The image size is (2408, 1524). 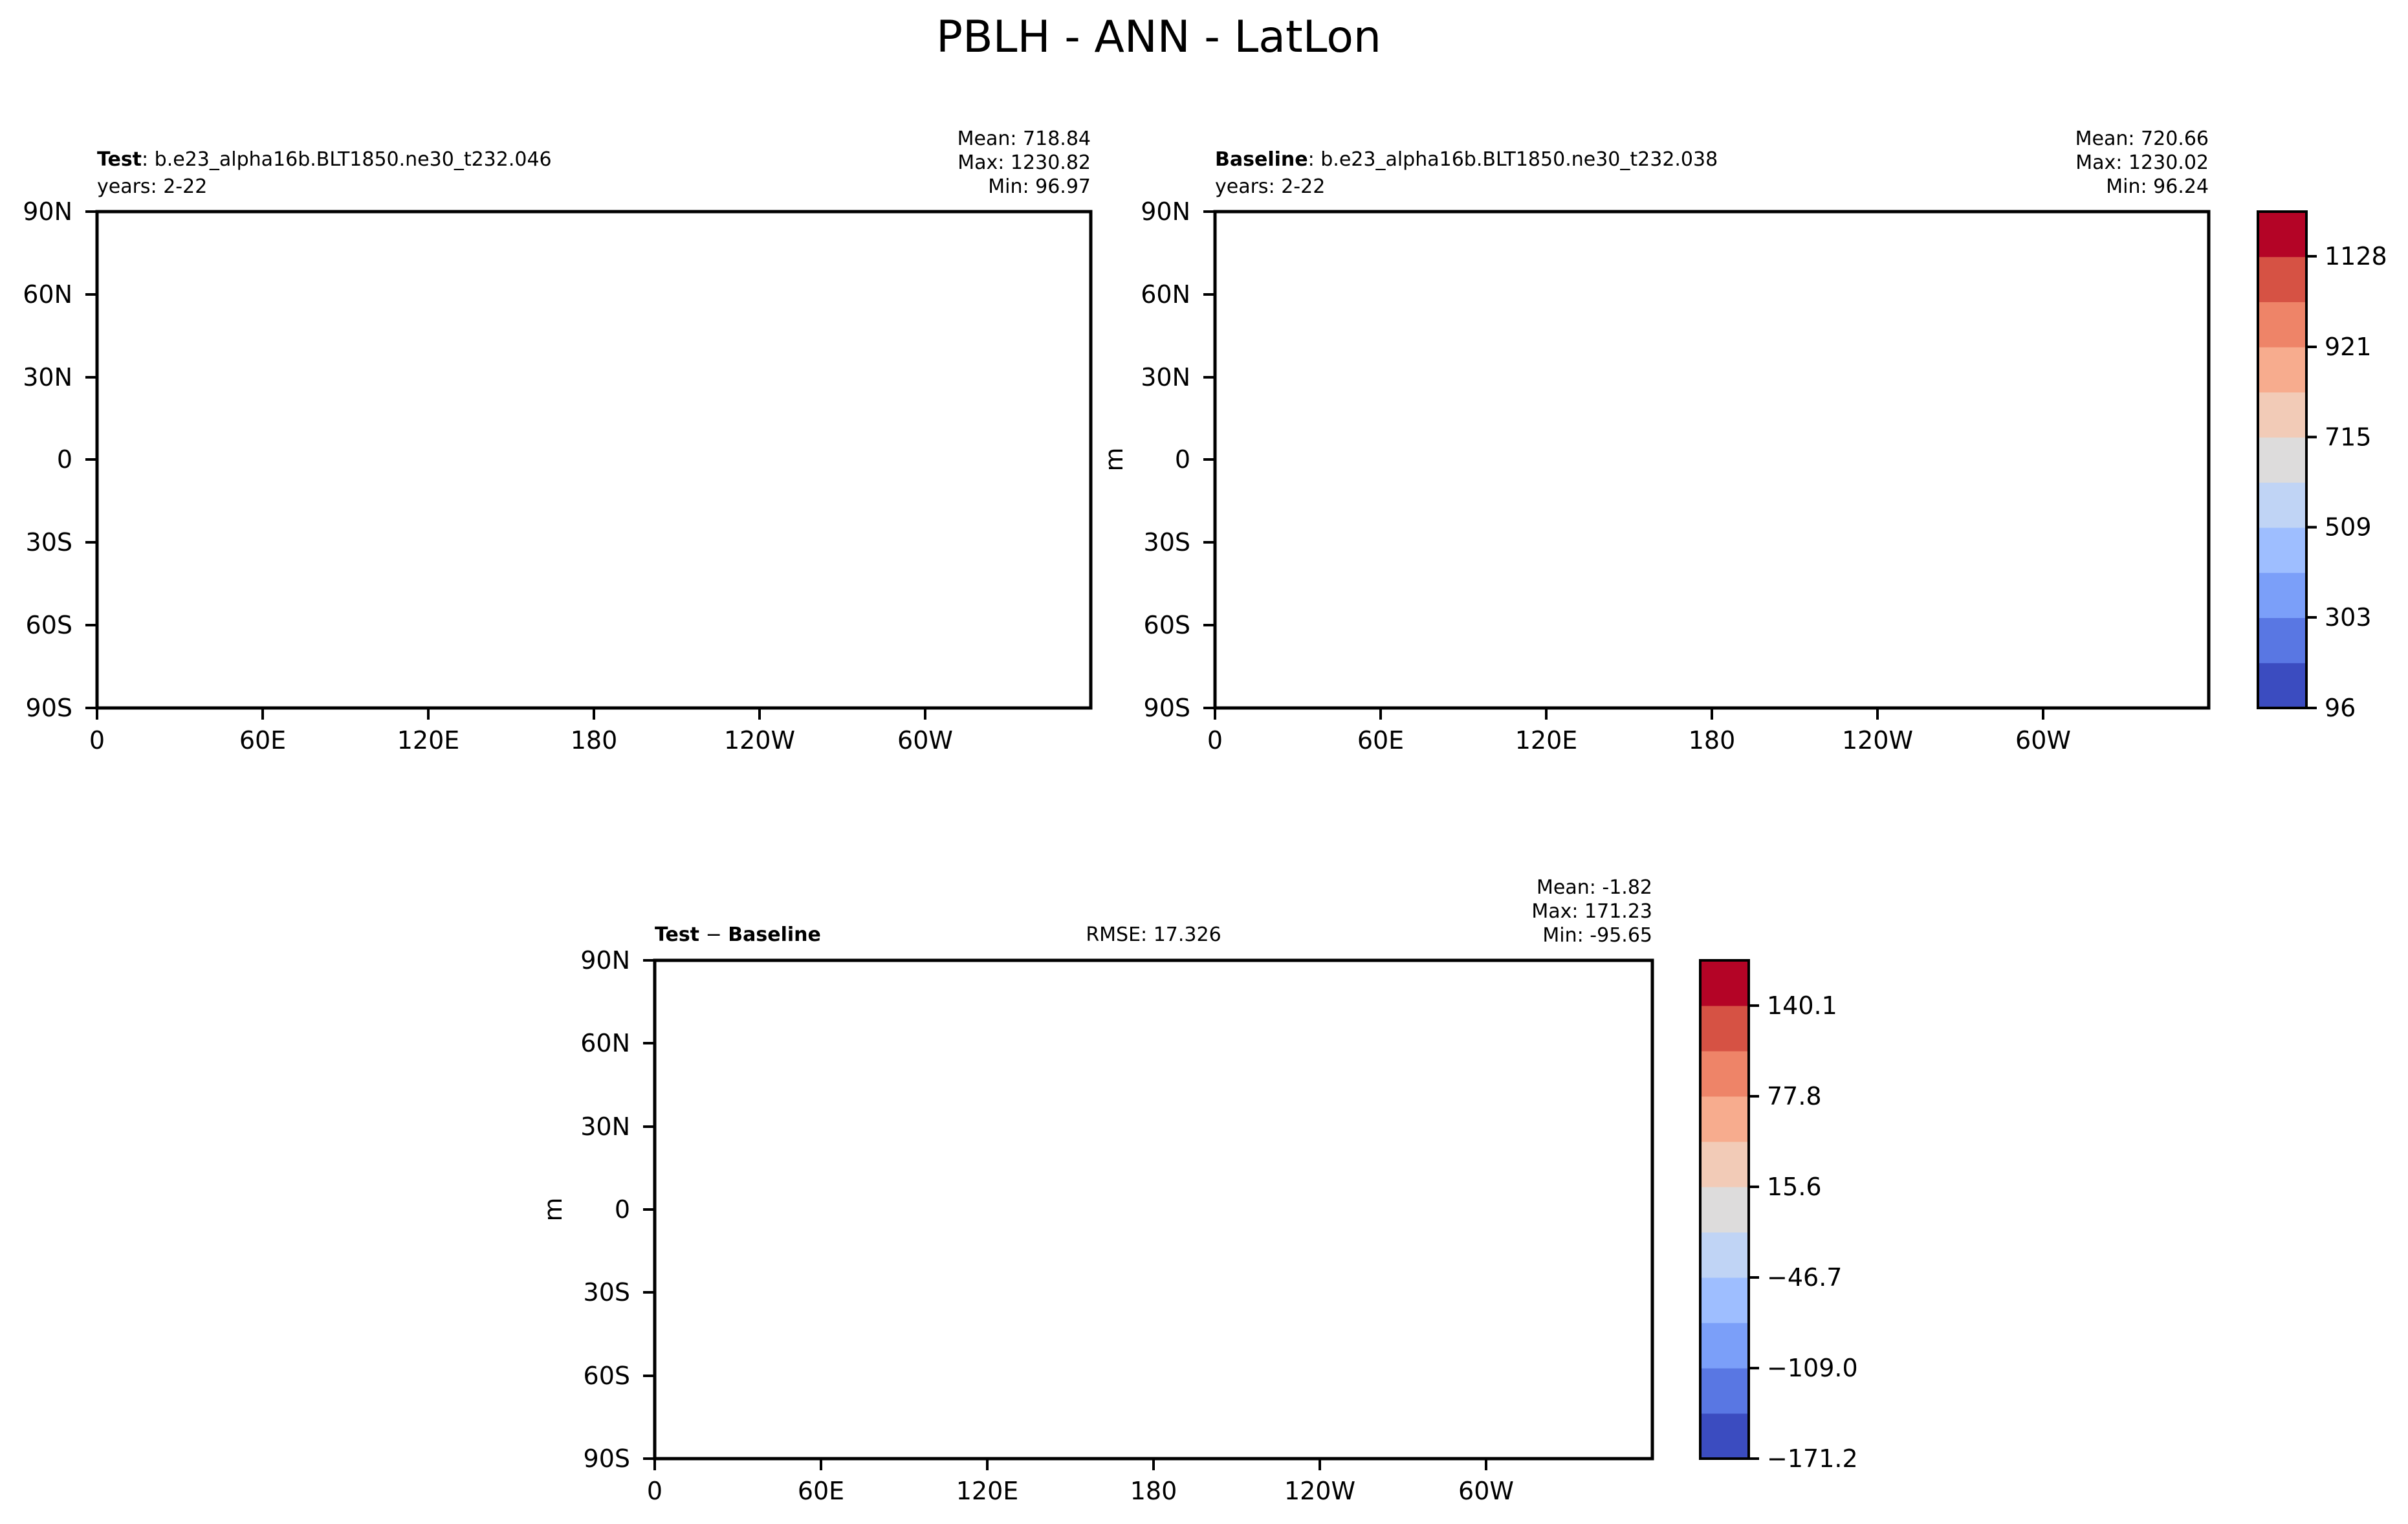 What do you see at coordinates (988, 1491) in the screenshot?
I see `svg-text: 120E` at bounding box center [988, 1491].